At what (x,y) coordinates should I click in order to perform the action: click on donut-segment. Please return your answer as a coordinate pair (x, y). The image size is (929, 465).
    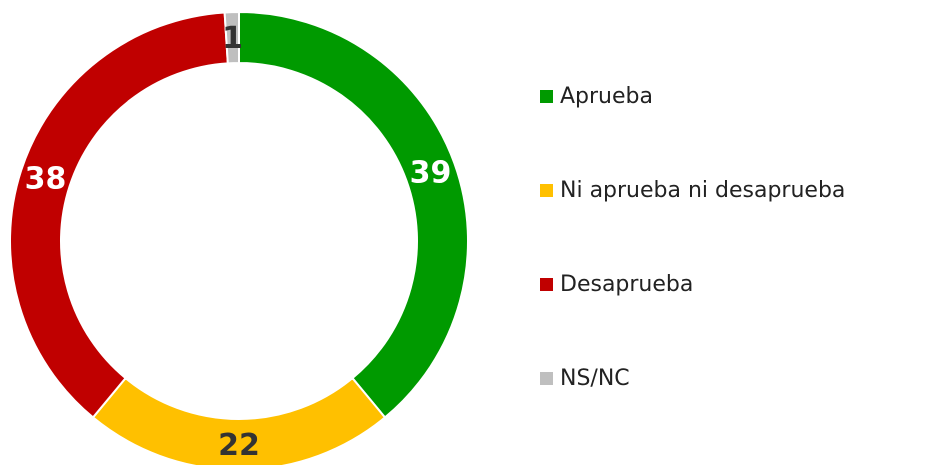
    Looking at the image, I should click on (231, 37).